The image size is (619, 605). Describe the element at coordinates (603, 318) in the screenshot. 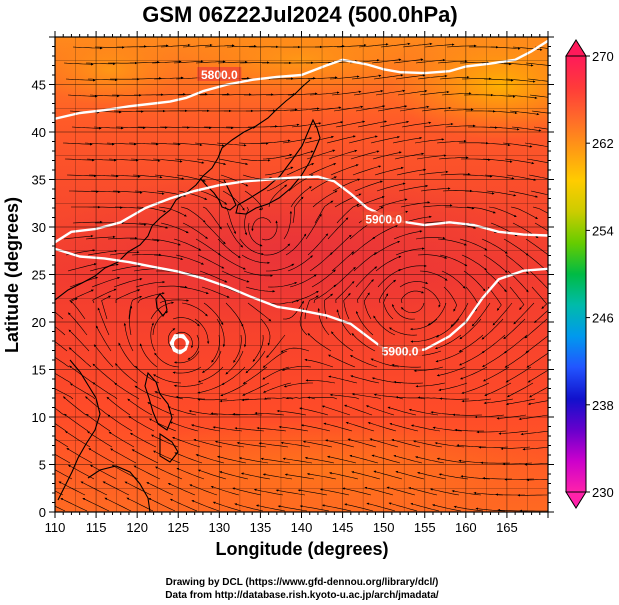

I see `colorbar-tick-label: 246` at that location.